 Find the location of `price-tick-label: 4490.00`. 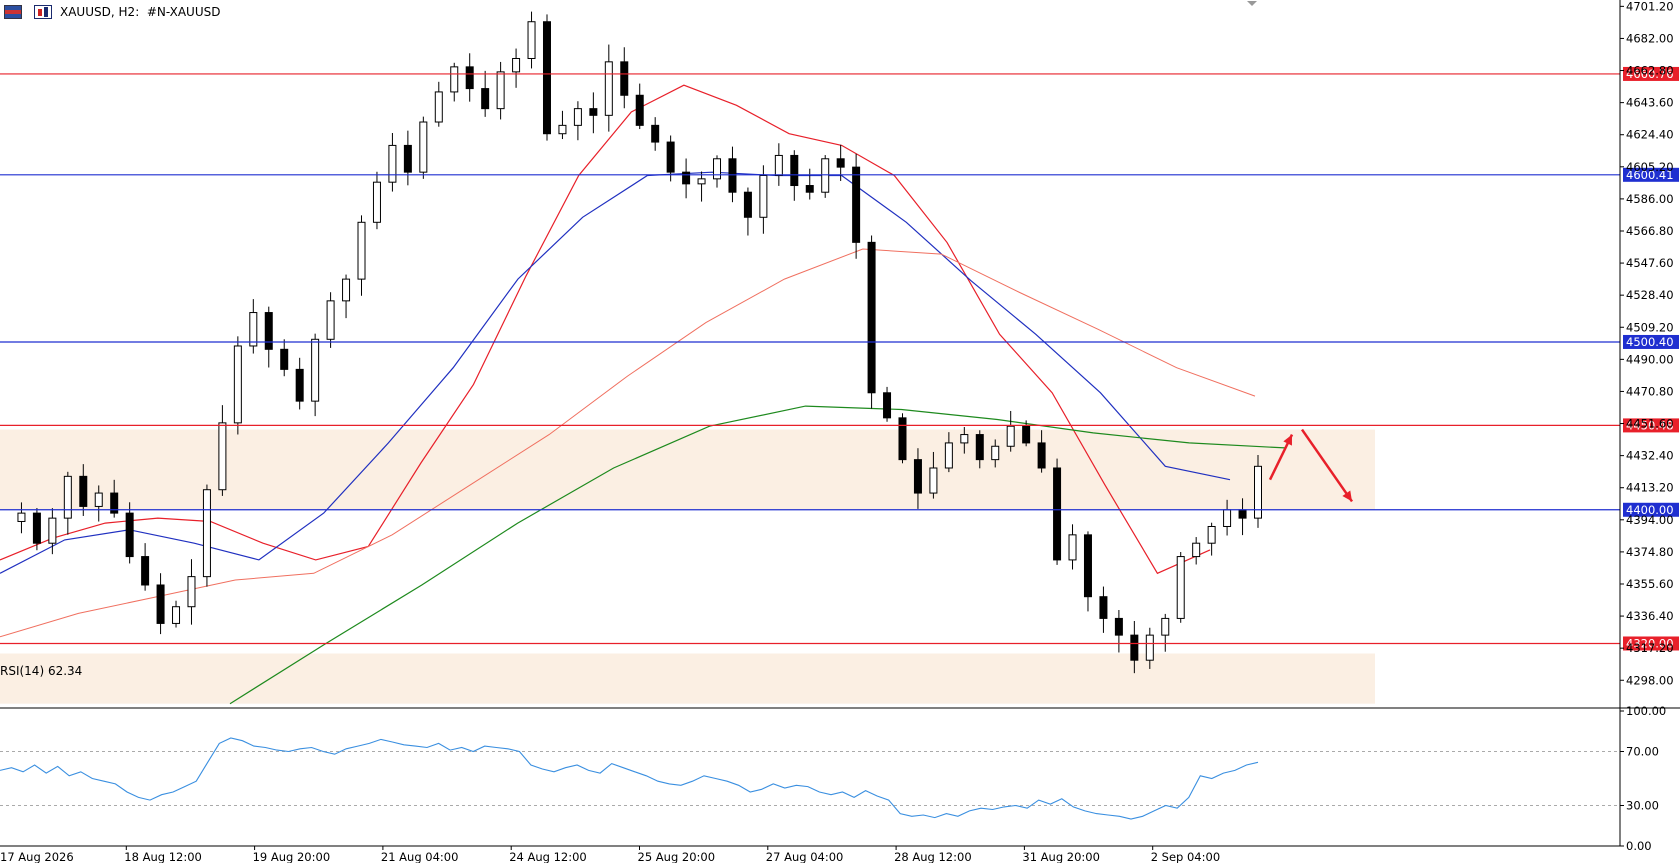

price-tick-label: 4490.00 is located at coordinates (1650, 359).